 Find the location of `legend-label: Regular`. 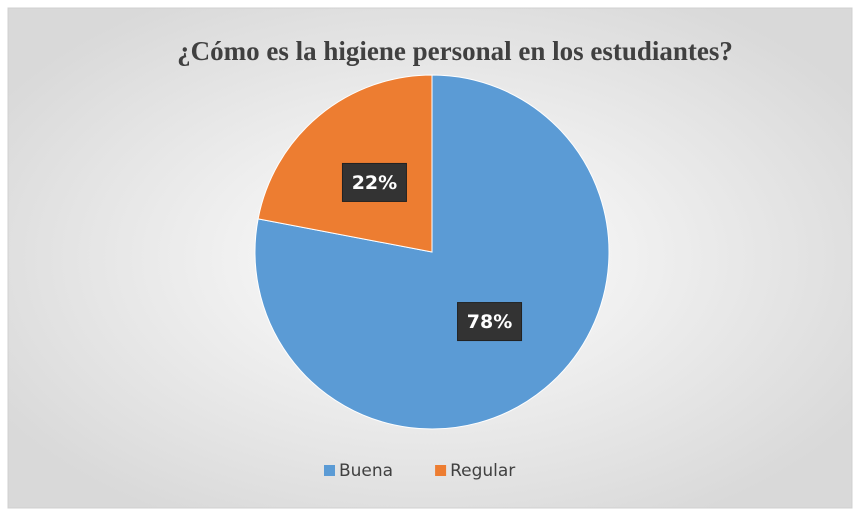

legend-label: Regular is located at coordinates (482, 471).